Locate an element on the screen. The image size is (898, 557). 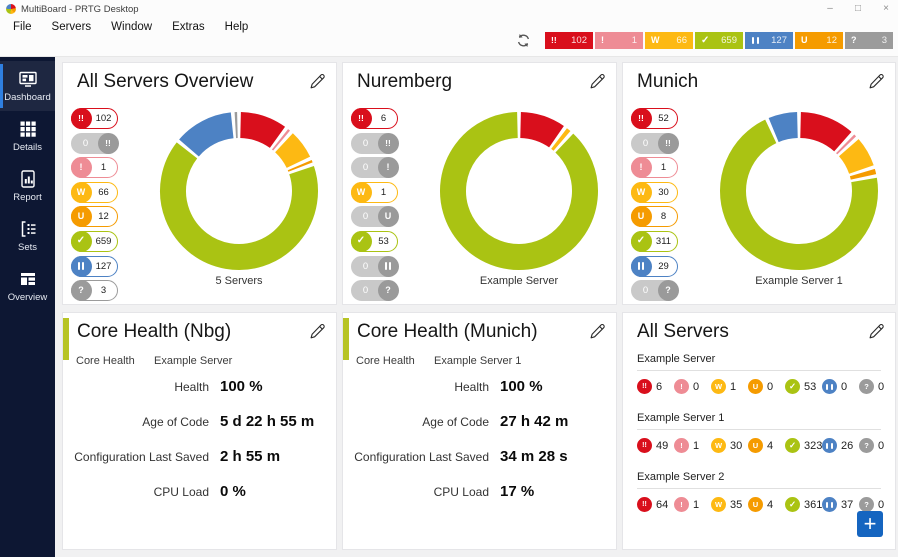
badge-count: 35 is located at coordinates (736, 504).